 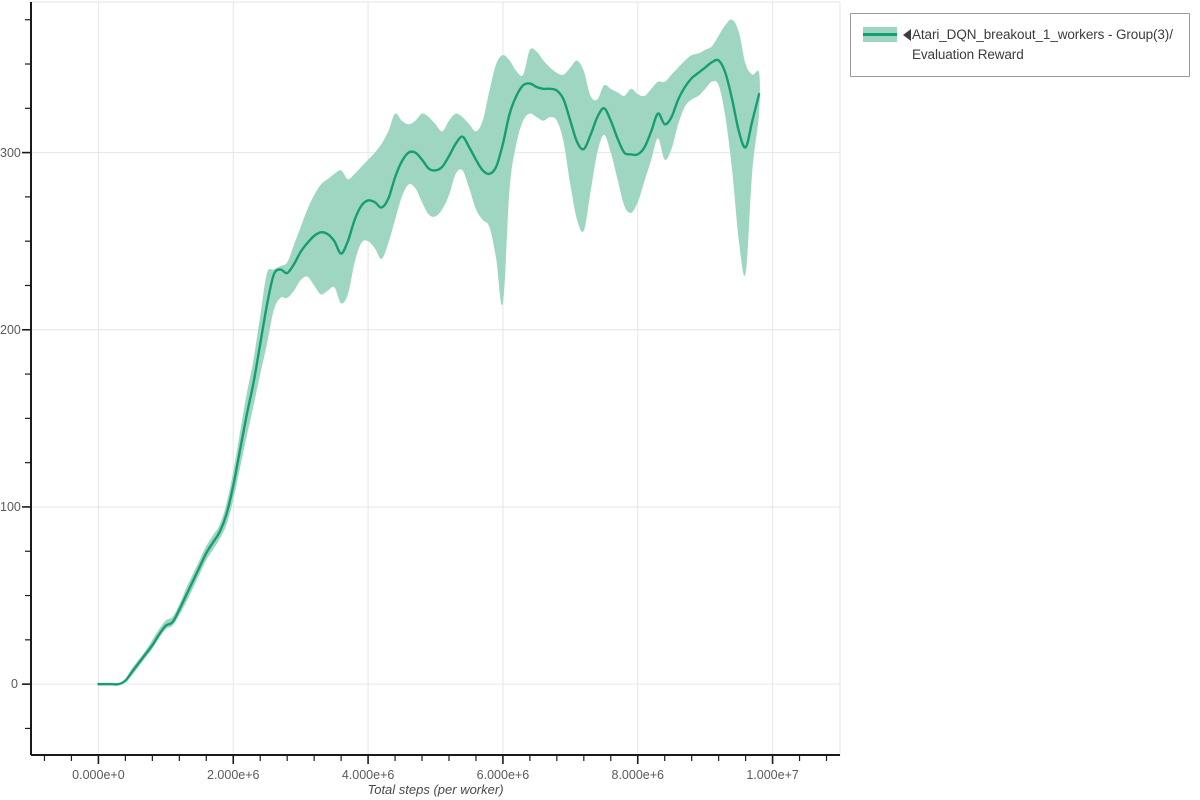 What do you see at coordinates (907, 35) in the screenshot?
I see `left-triangle-icon` at bounding box center [907, 35].